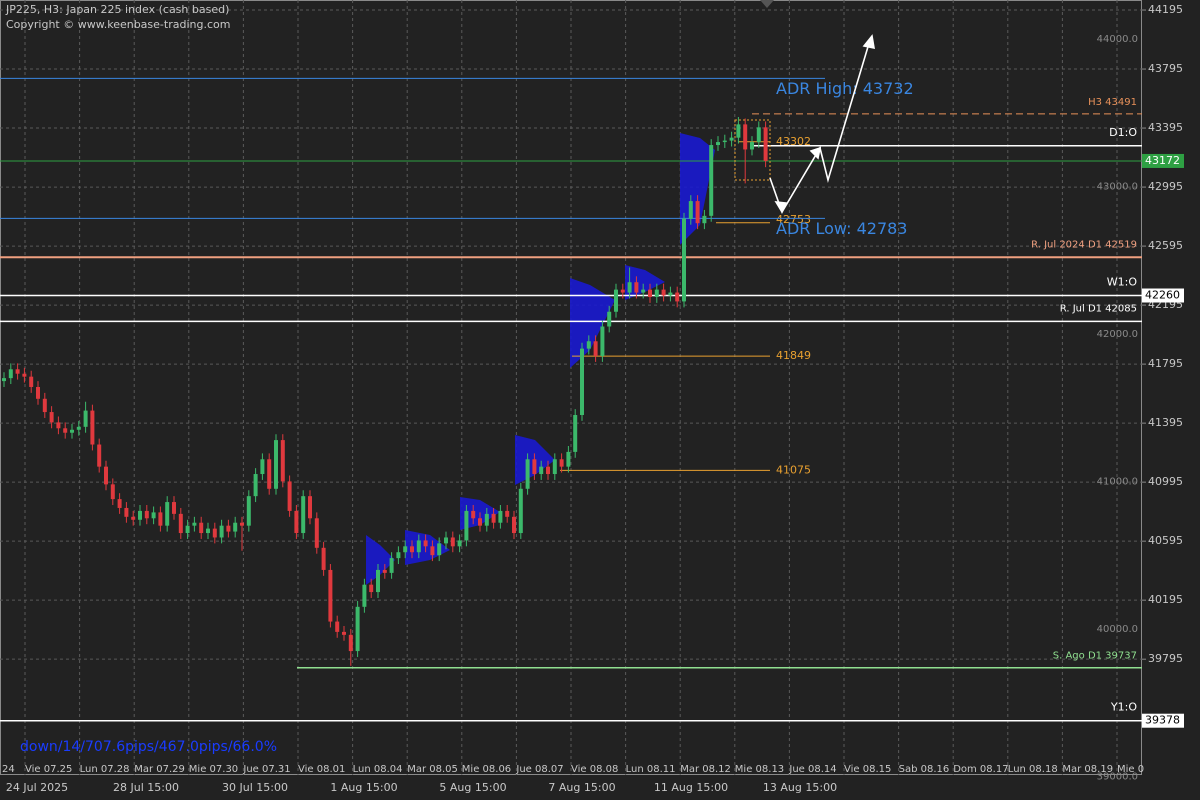 The image size is (1200, 800). Describe the element at coordinates (1165, 9) in the screenshot. I see `y-tick-label: 44195` at that location.